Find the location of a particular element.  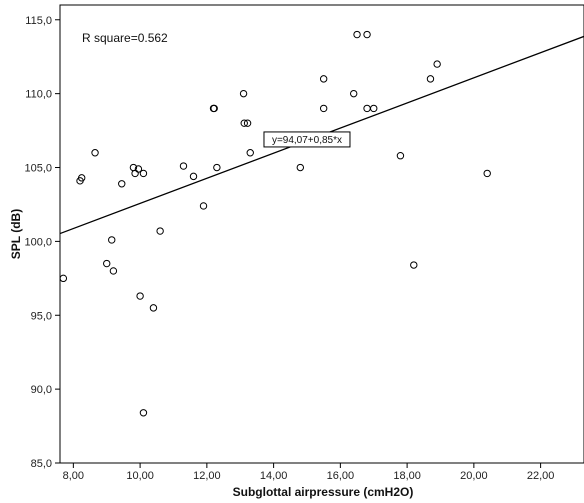

x-tick-label: 16,00 is located at coordinates (341, 476).